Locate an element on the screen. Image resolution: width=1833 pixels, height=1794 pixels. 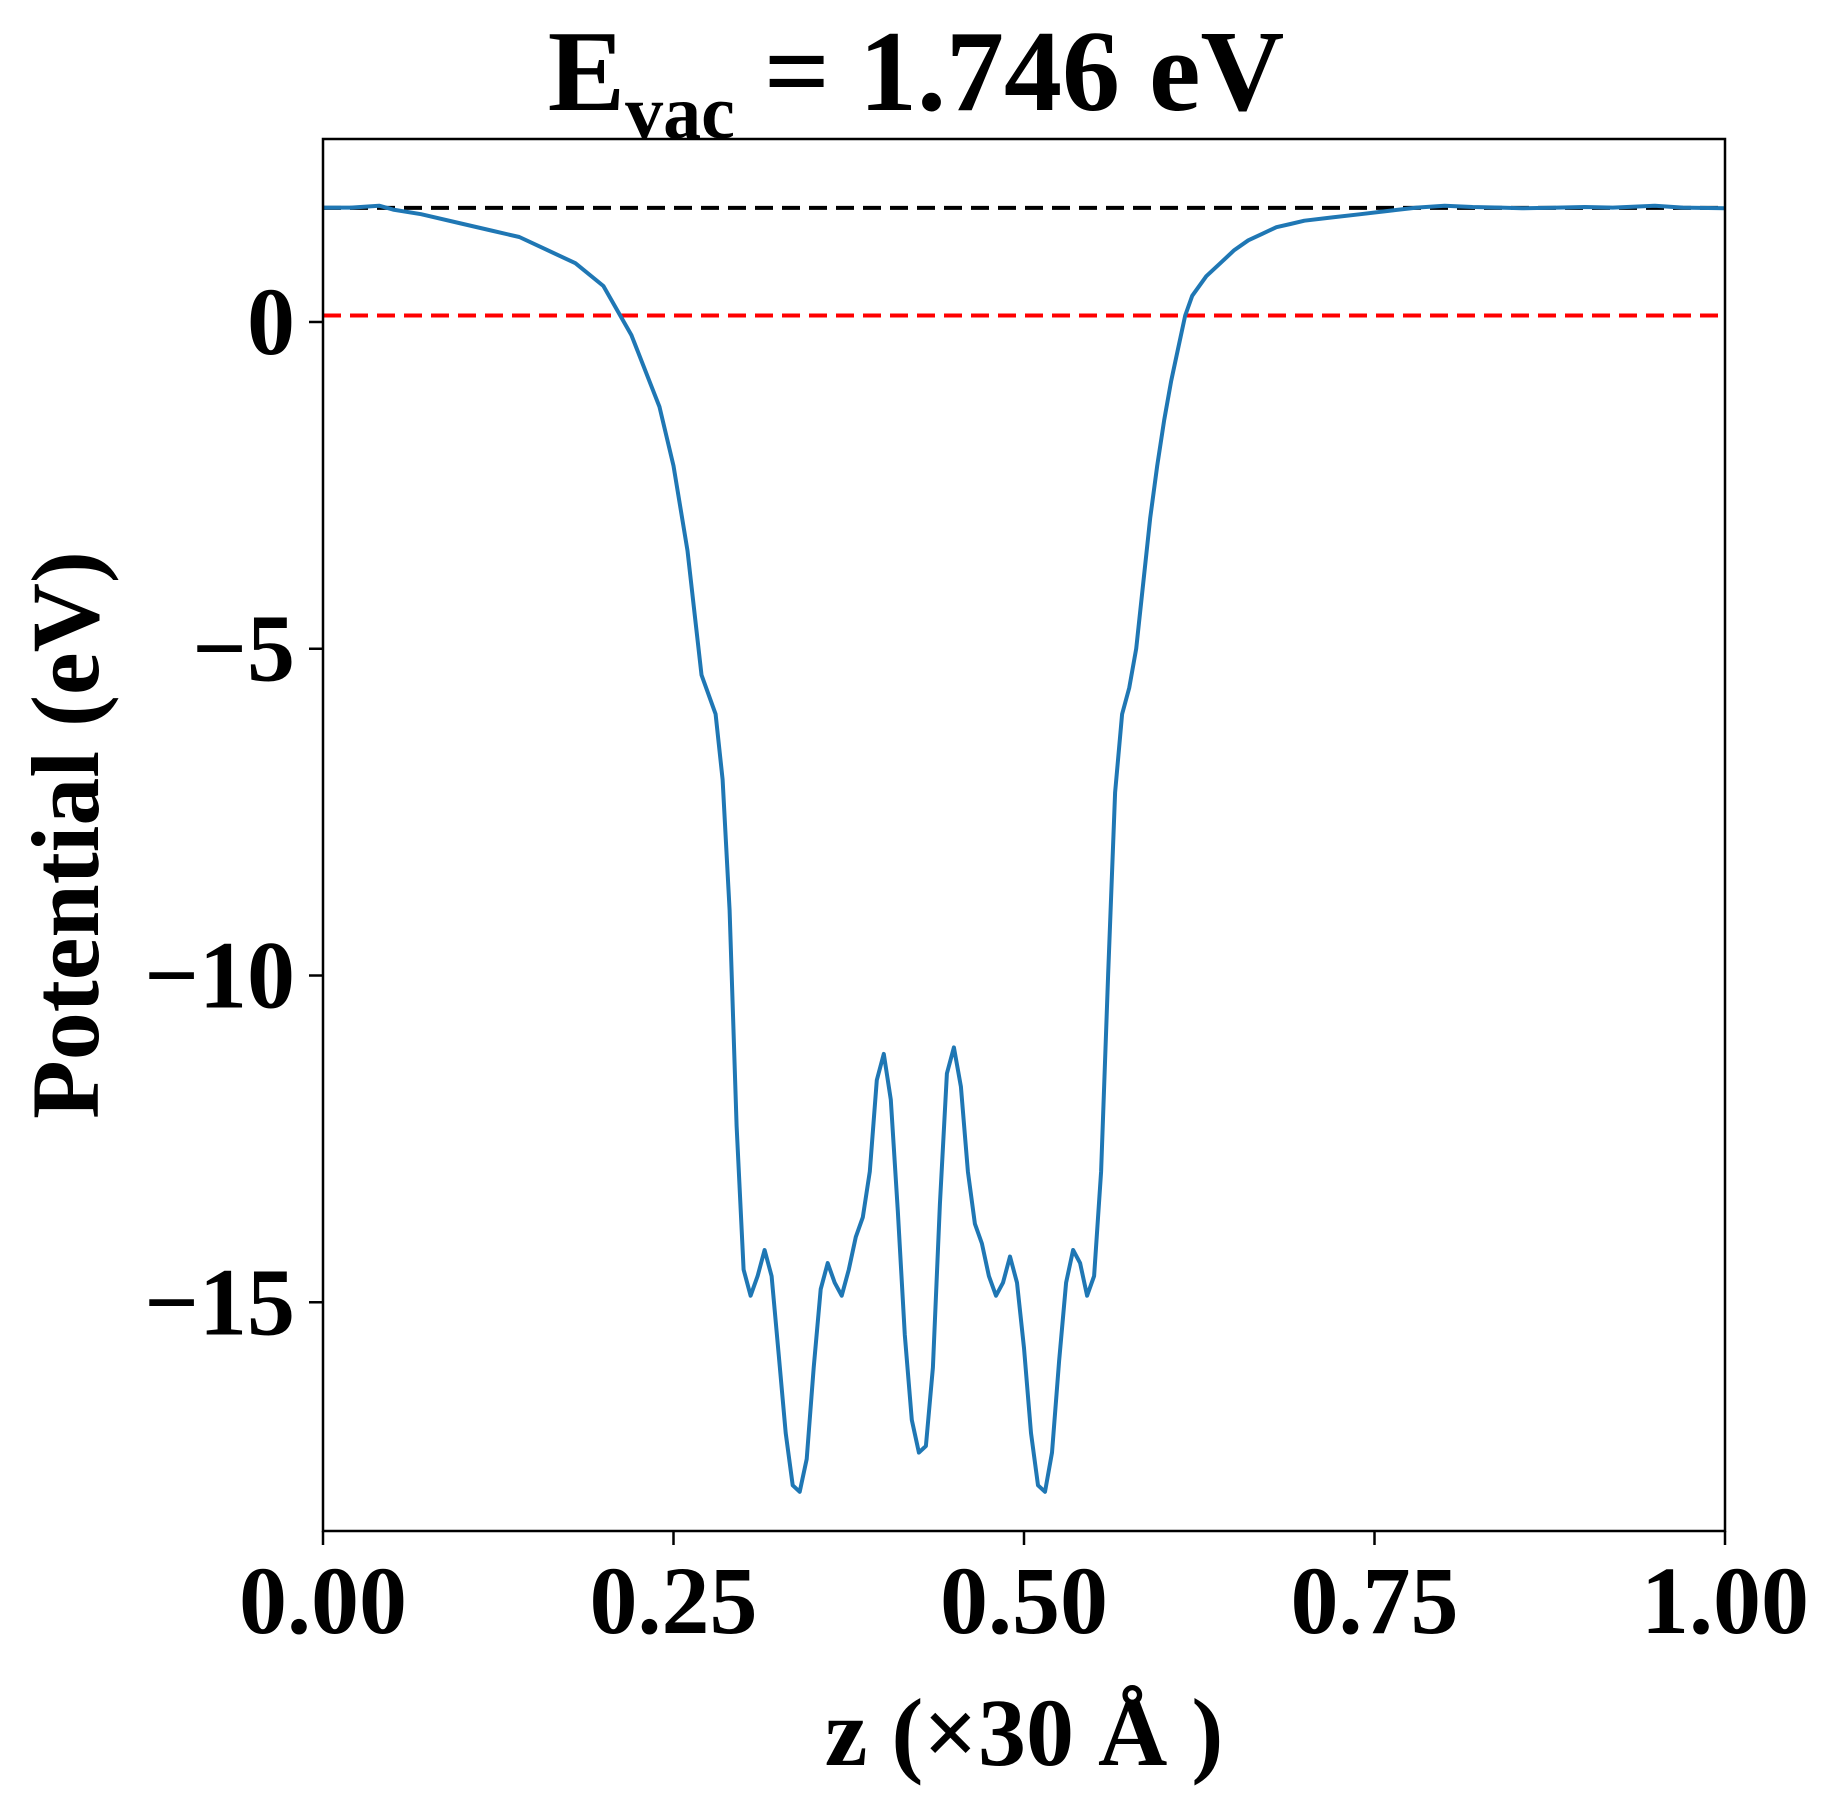
y-tick-label: 0 is located at coordinates (271, 321).